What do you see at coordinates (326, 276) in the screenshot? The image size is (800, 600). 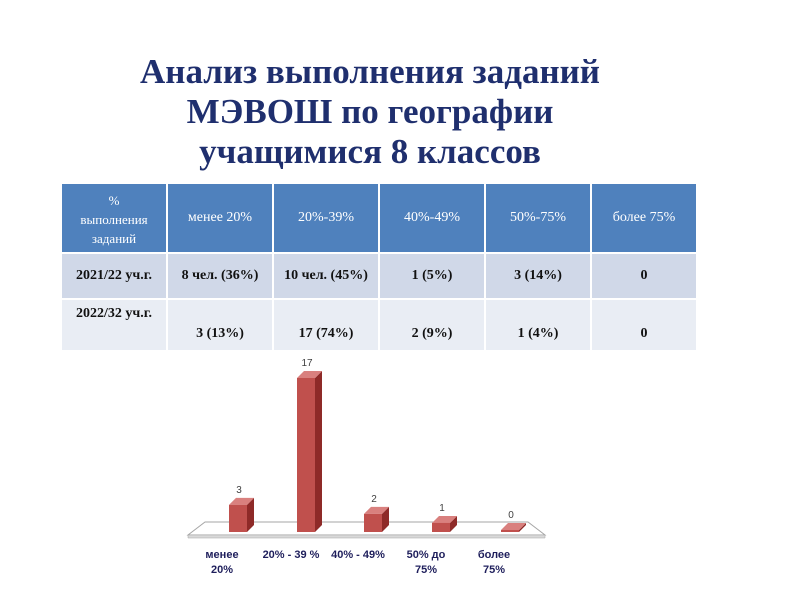 I see `table-cell: 10 чел. (45%)` at bounding box center [326, 276].